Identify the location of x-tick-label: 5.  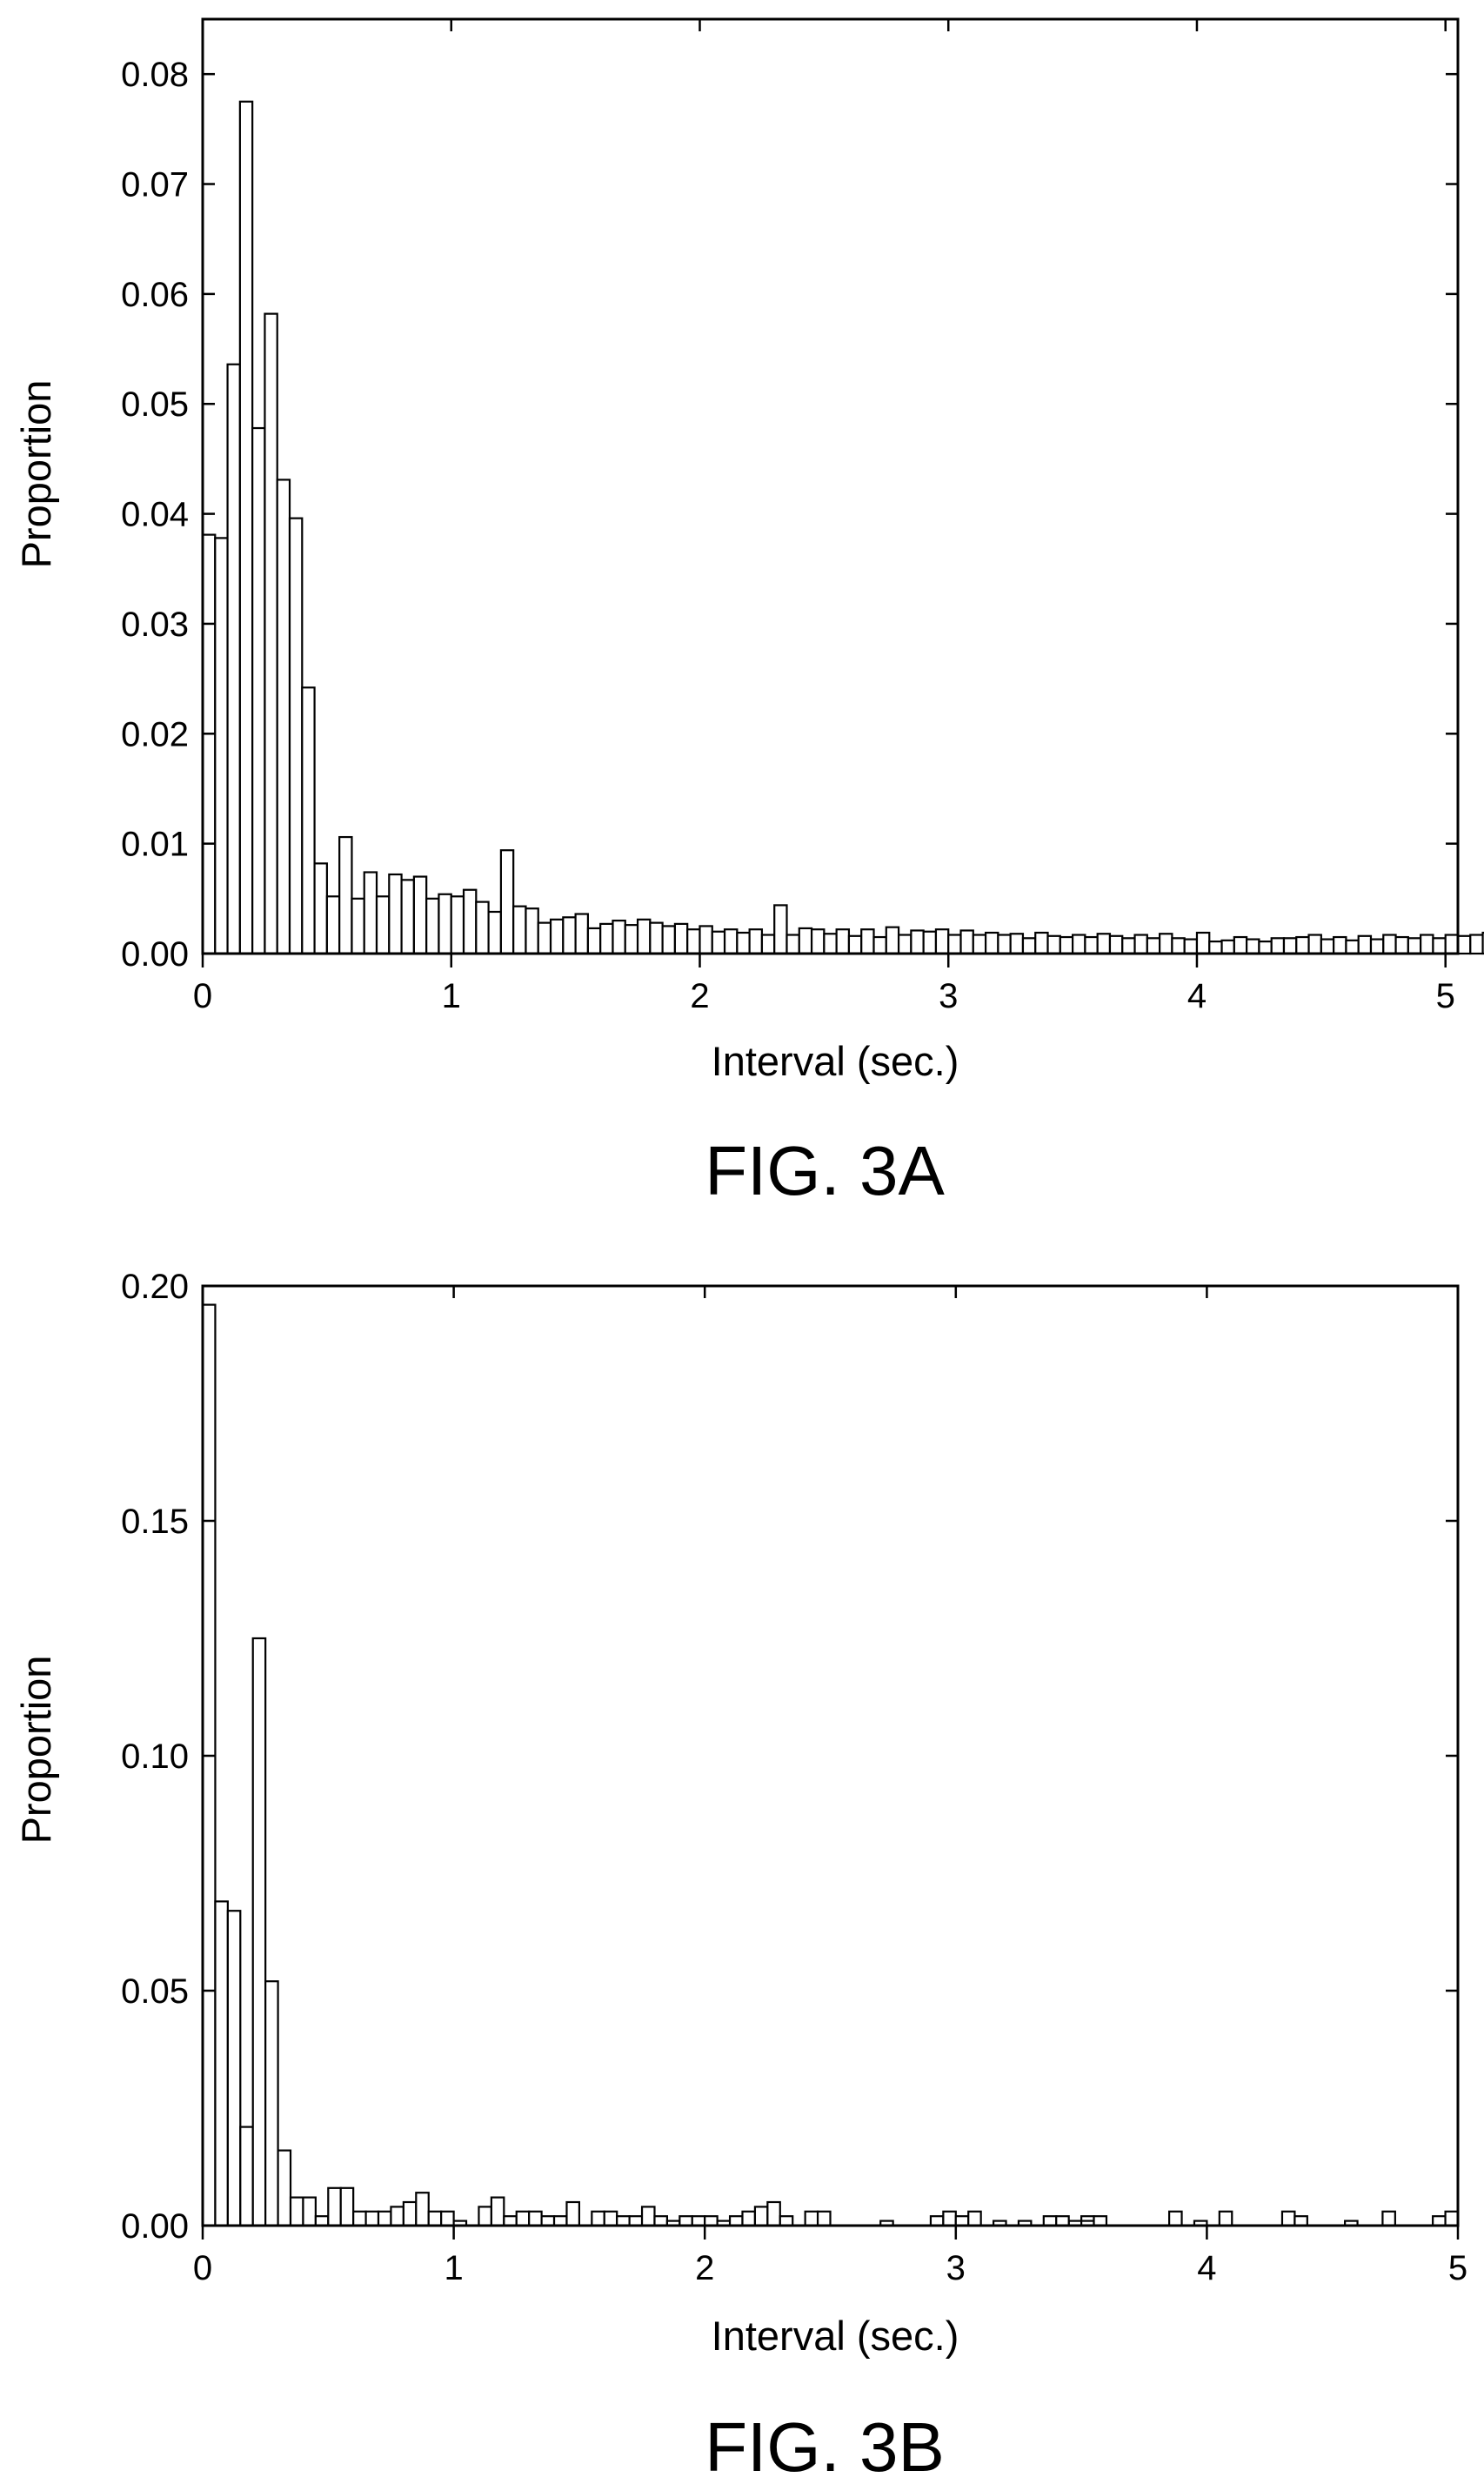
(1445, 996).